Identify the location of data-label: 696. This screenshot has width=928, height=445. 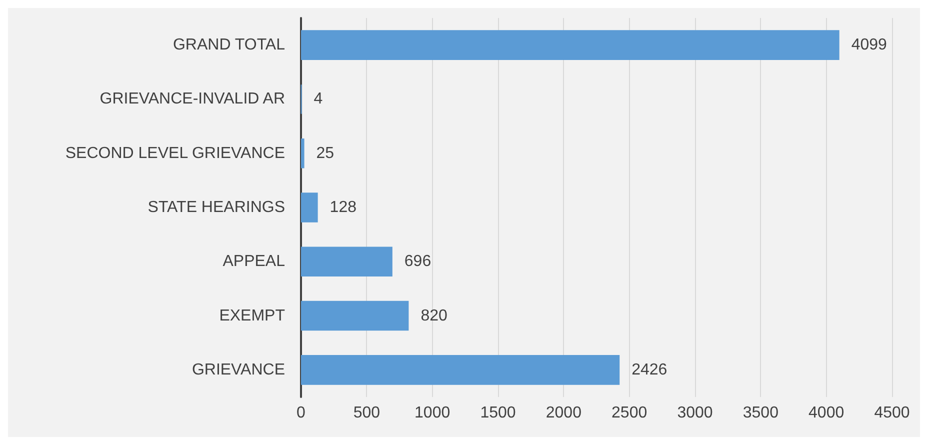
(418, 261).